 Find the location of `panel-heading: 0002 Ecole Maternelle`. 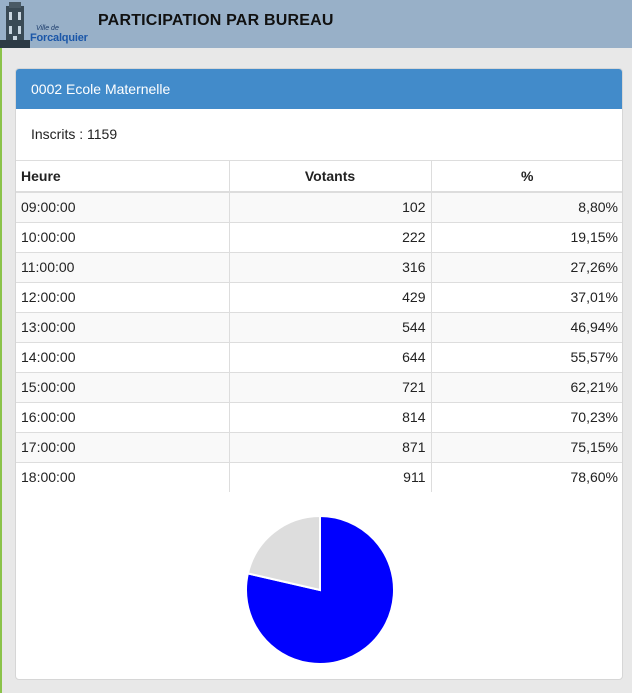

panel-heading: 0002 Ecole Maternelle is located at coordinates (319, 89).